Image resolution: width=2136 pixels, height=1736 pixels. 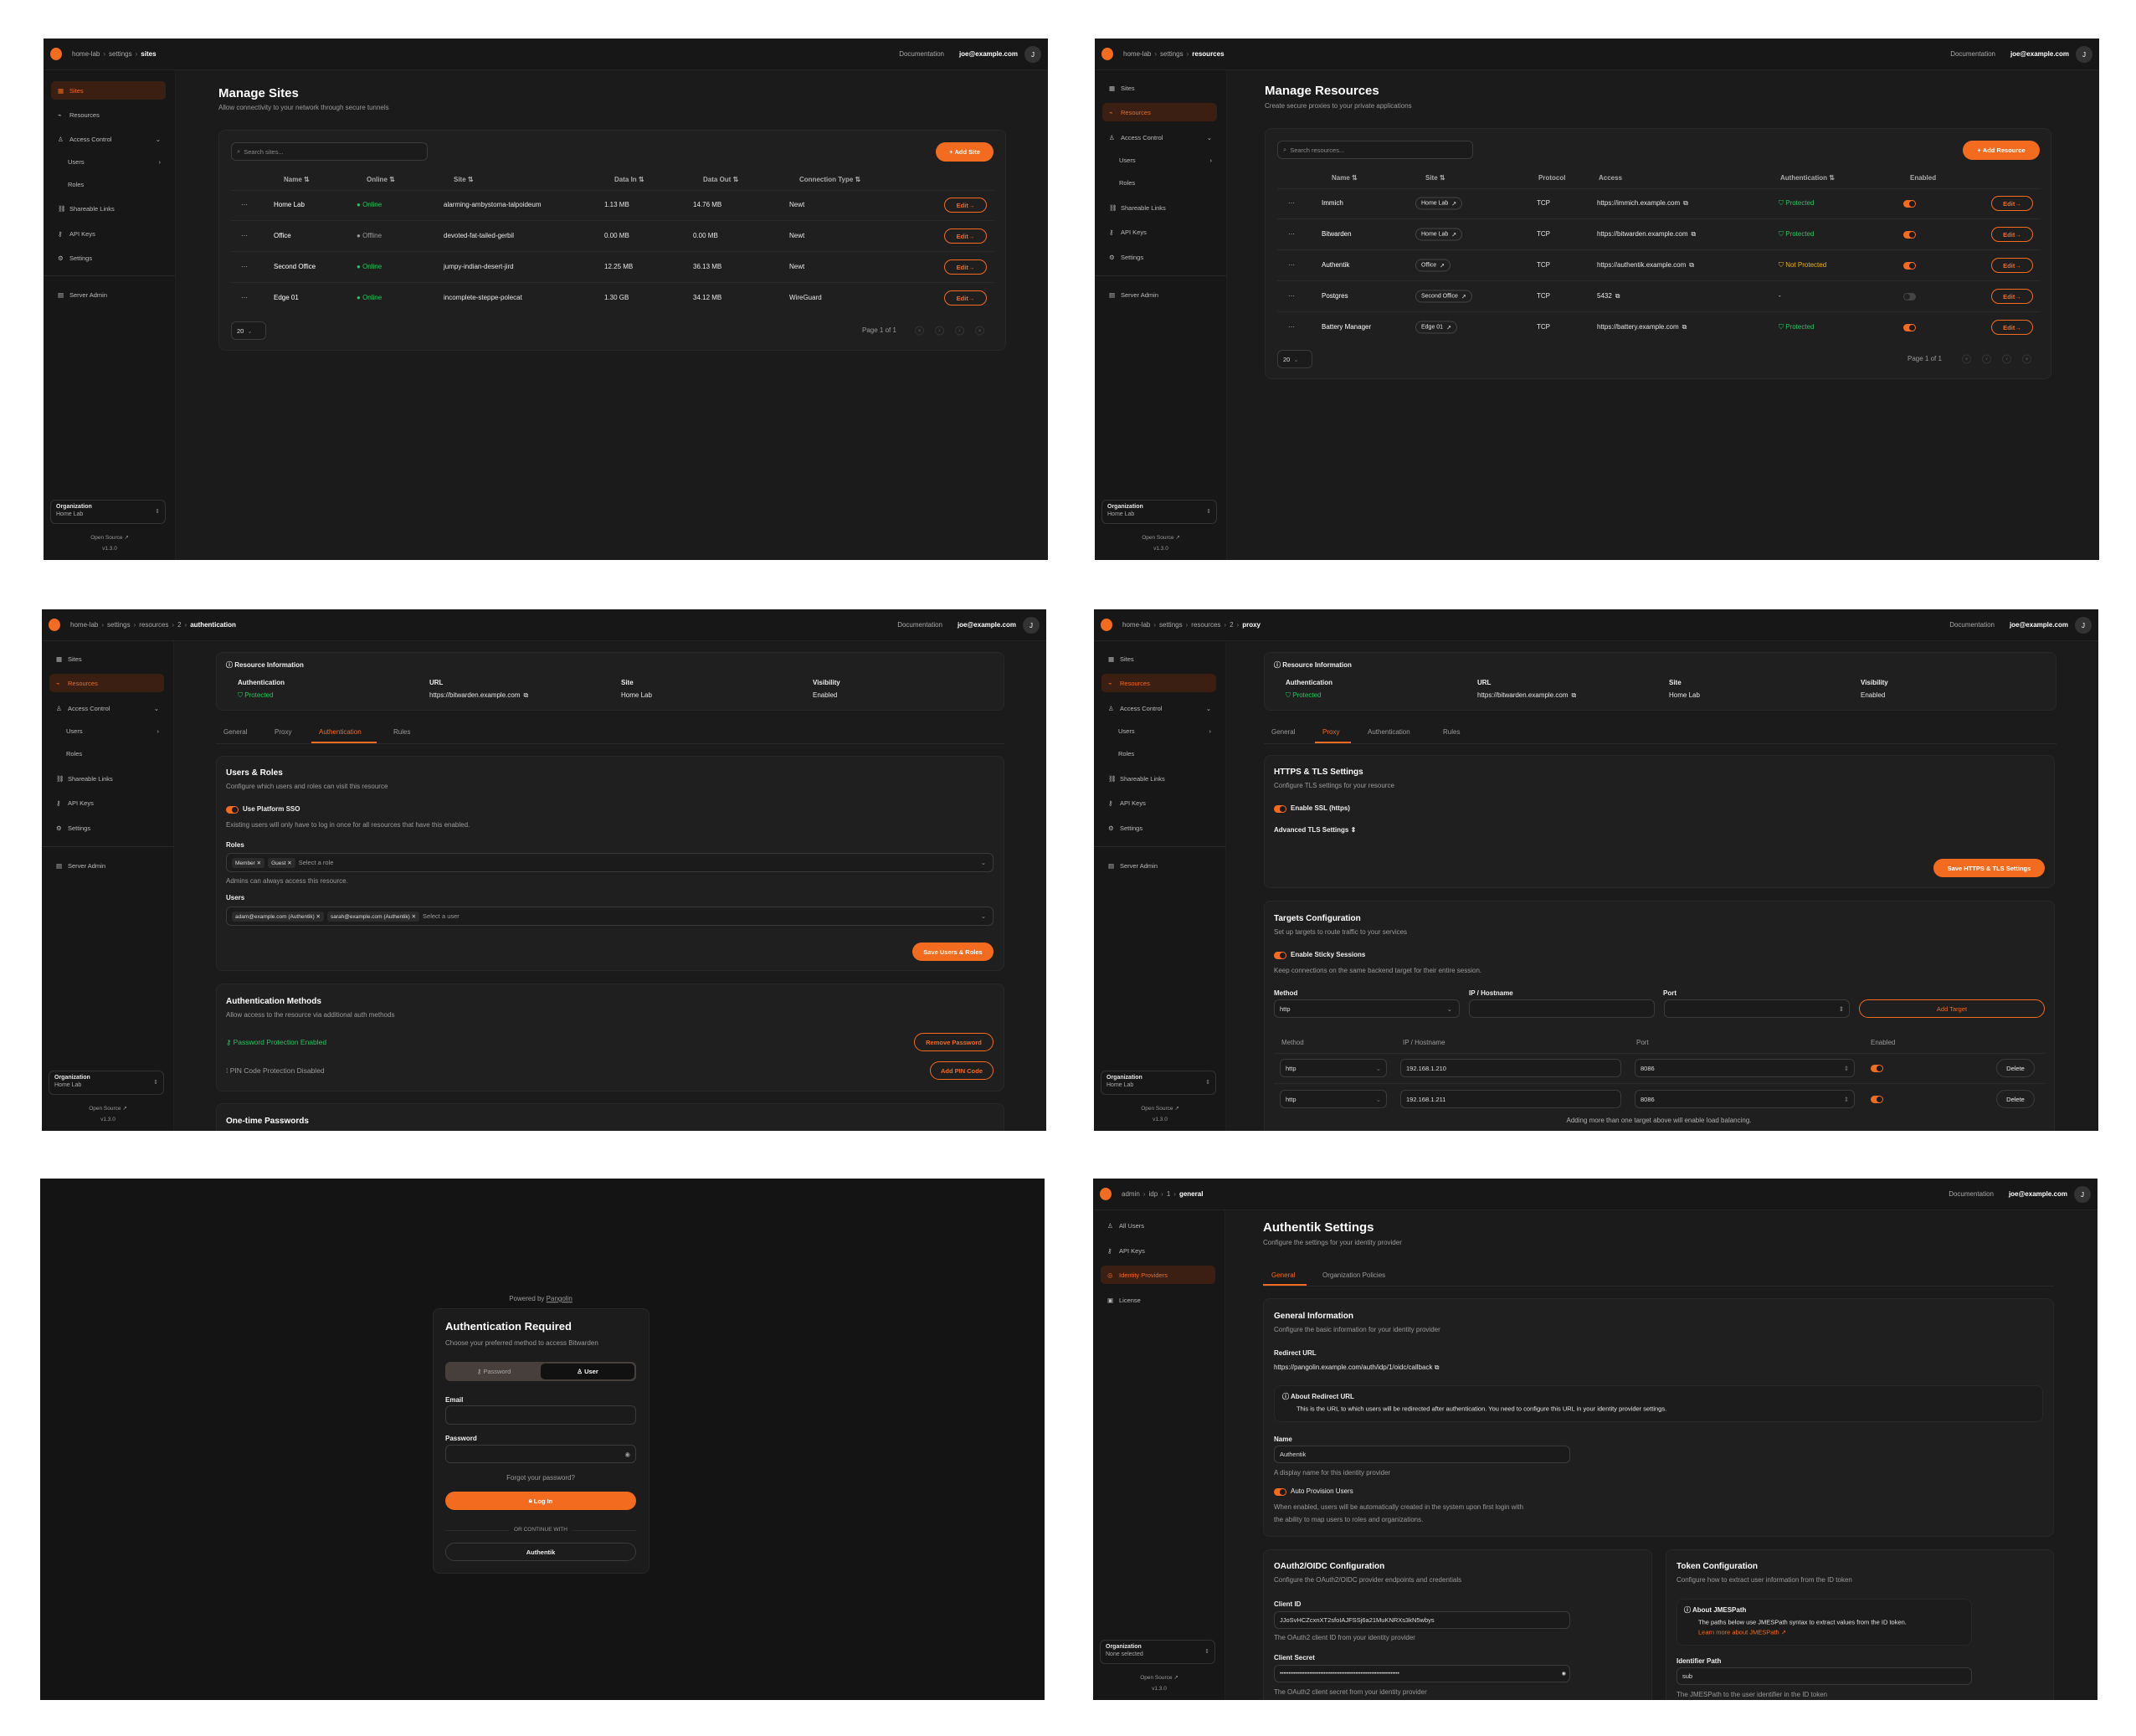 What do you see at coordinates (1877, 1068) in the screenshot?
I see `target-enabled-toggle` at bounding box center [1877, 1068].